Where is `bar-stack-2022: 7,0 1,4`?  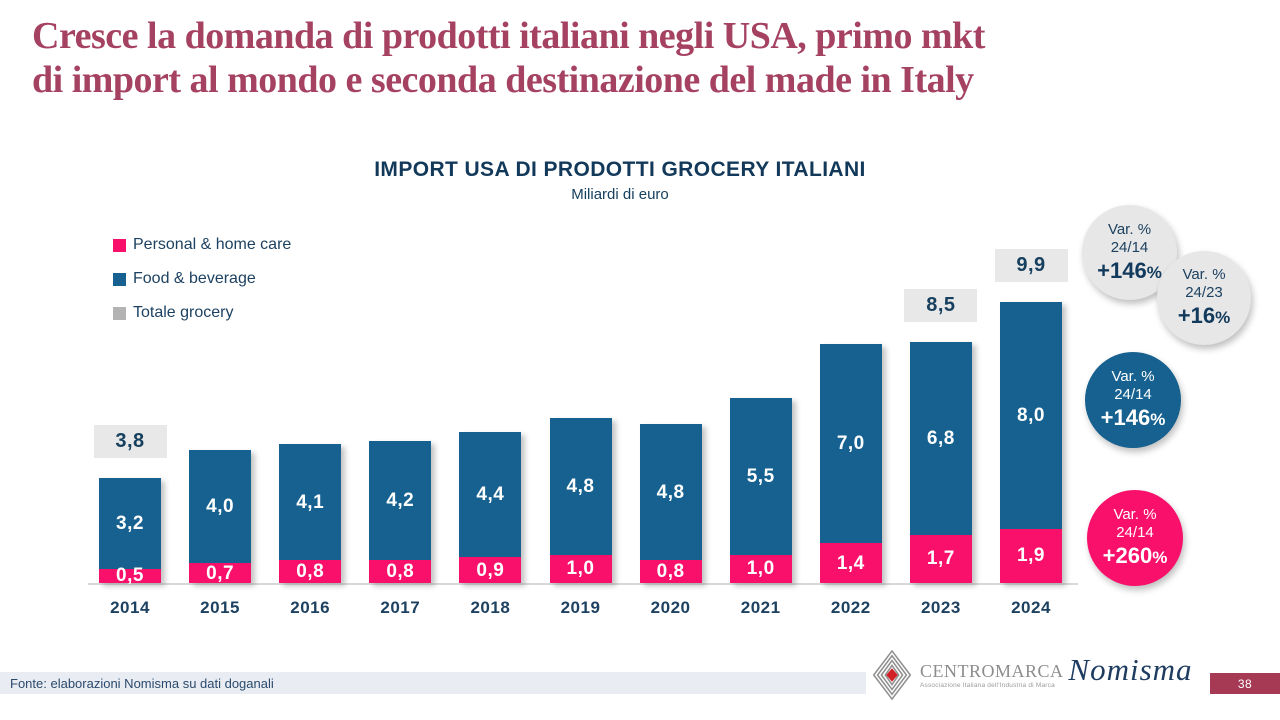 bar-stack-2022: 7,0 1,4 is located at coordinates (850, 463).